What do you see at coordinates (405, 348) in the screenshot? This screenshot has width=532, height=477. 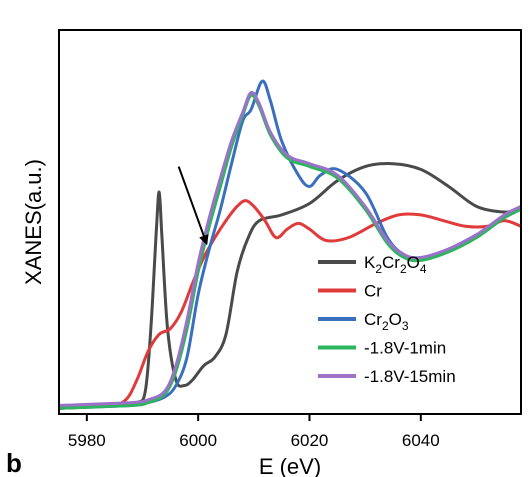 I see `legend-entry-label: -1.8V-1min` at bounding box center [405, 348].